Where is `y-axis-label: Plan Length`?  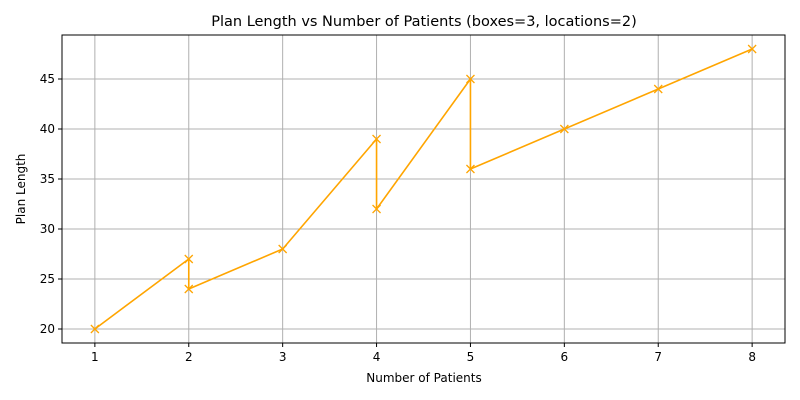
y-axis-label: Plan Length is located at coordinates (21, 189).